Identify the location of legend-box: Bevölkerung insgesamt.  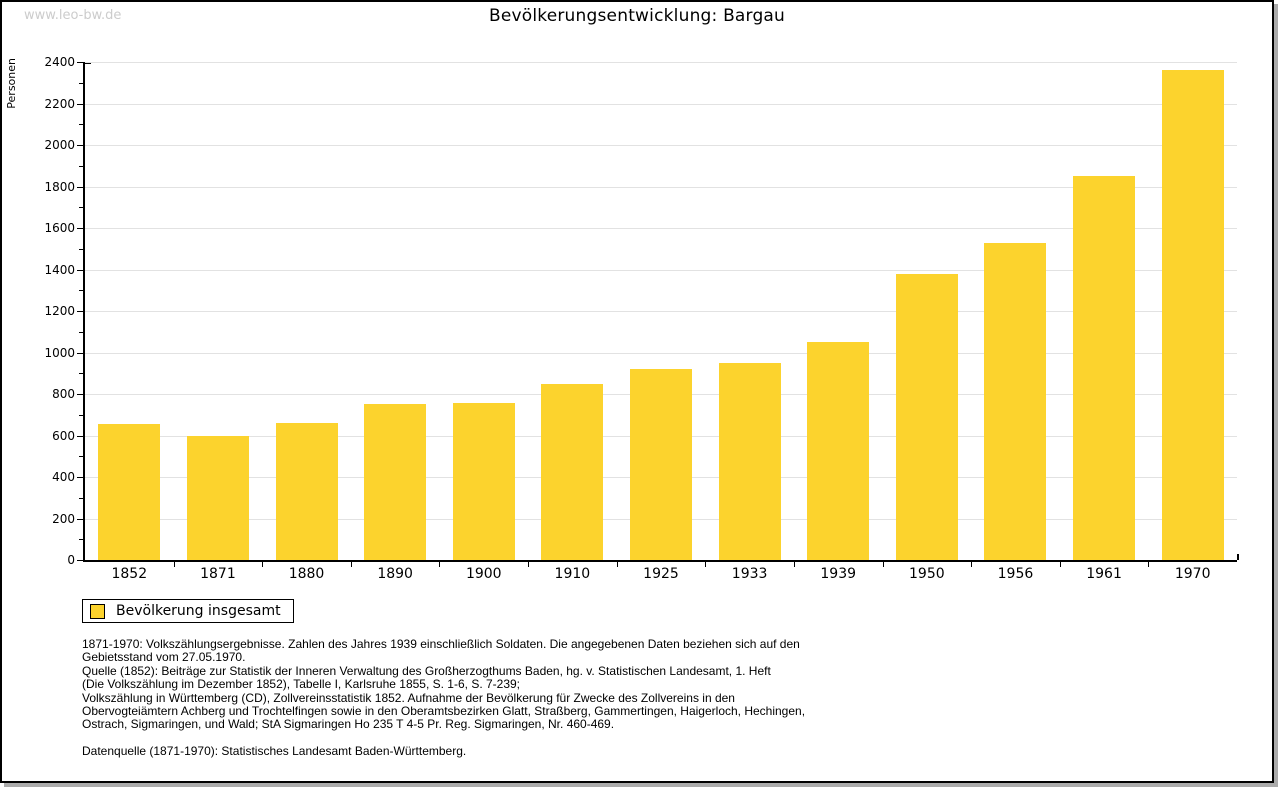
(188, 611).